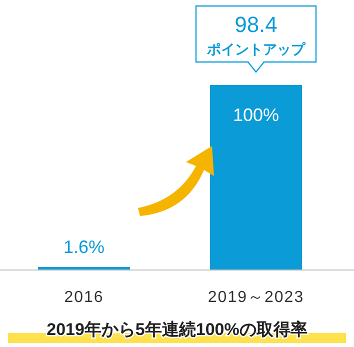 The width and height of the screenshot is (354, 347). What do you see at coordinates (84, 247) in the screenshot?
I see `data-label: 1.6%` at bounding box center [84, 247].